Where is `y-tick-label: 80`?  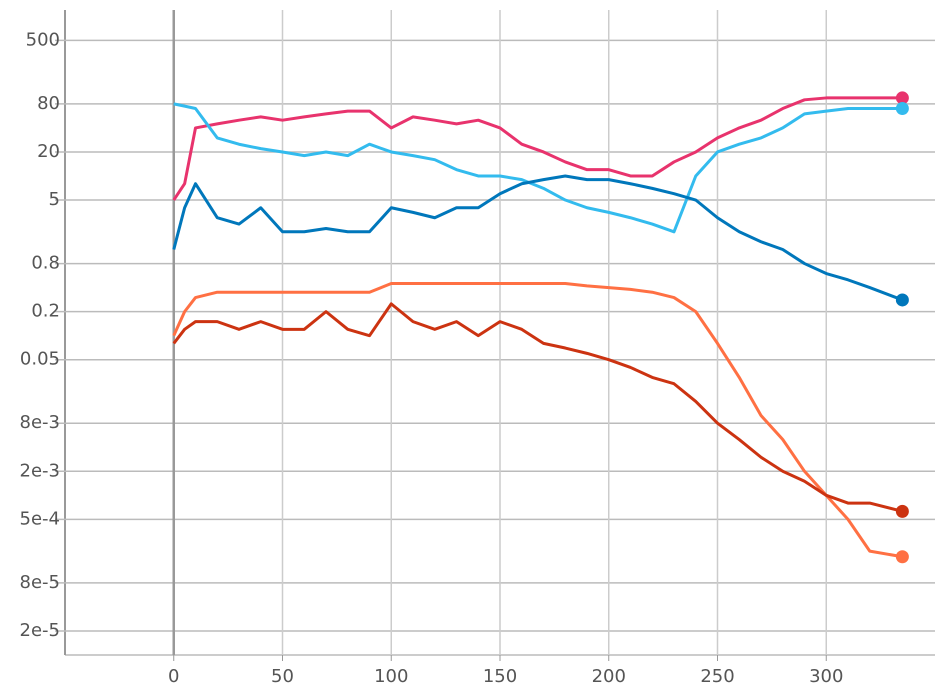 y-tick-label: 80 is located at coordinates (48, 103).